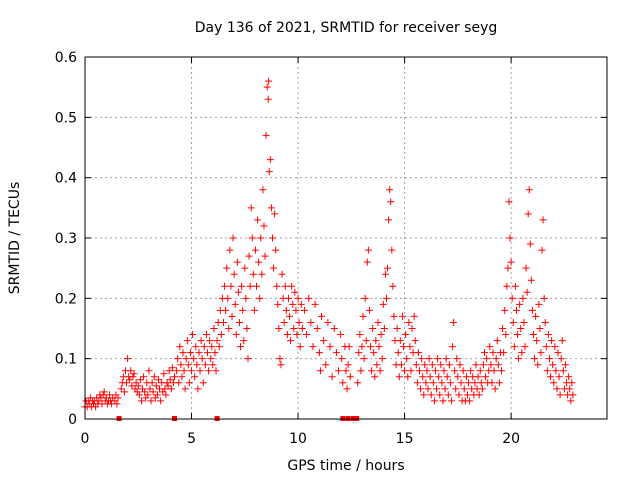  I want to click on x-tick-label: 0, so click(85, 439).